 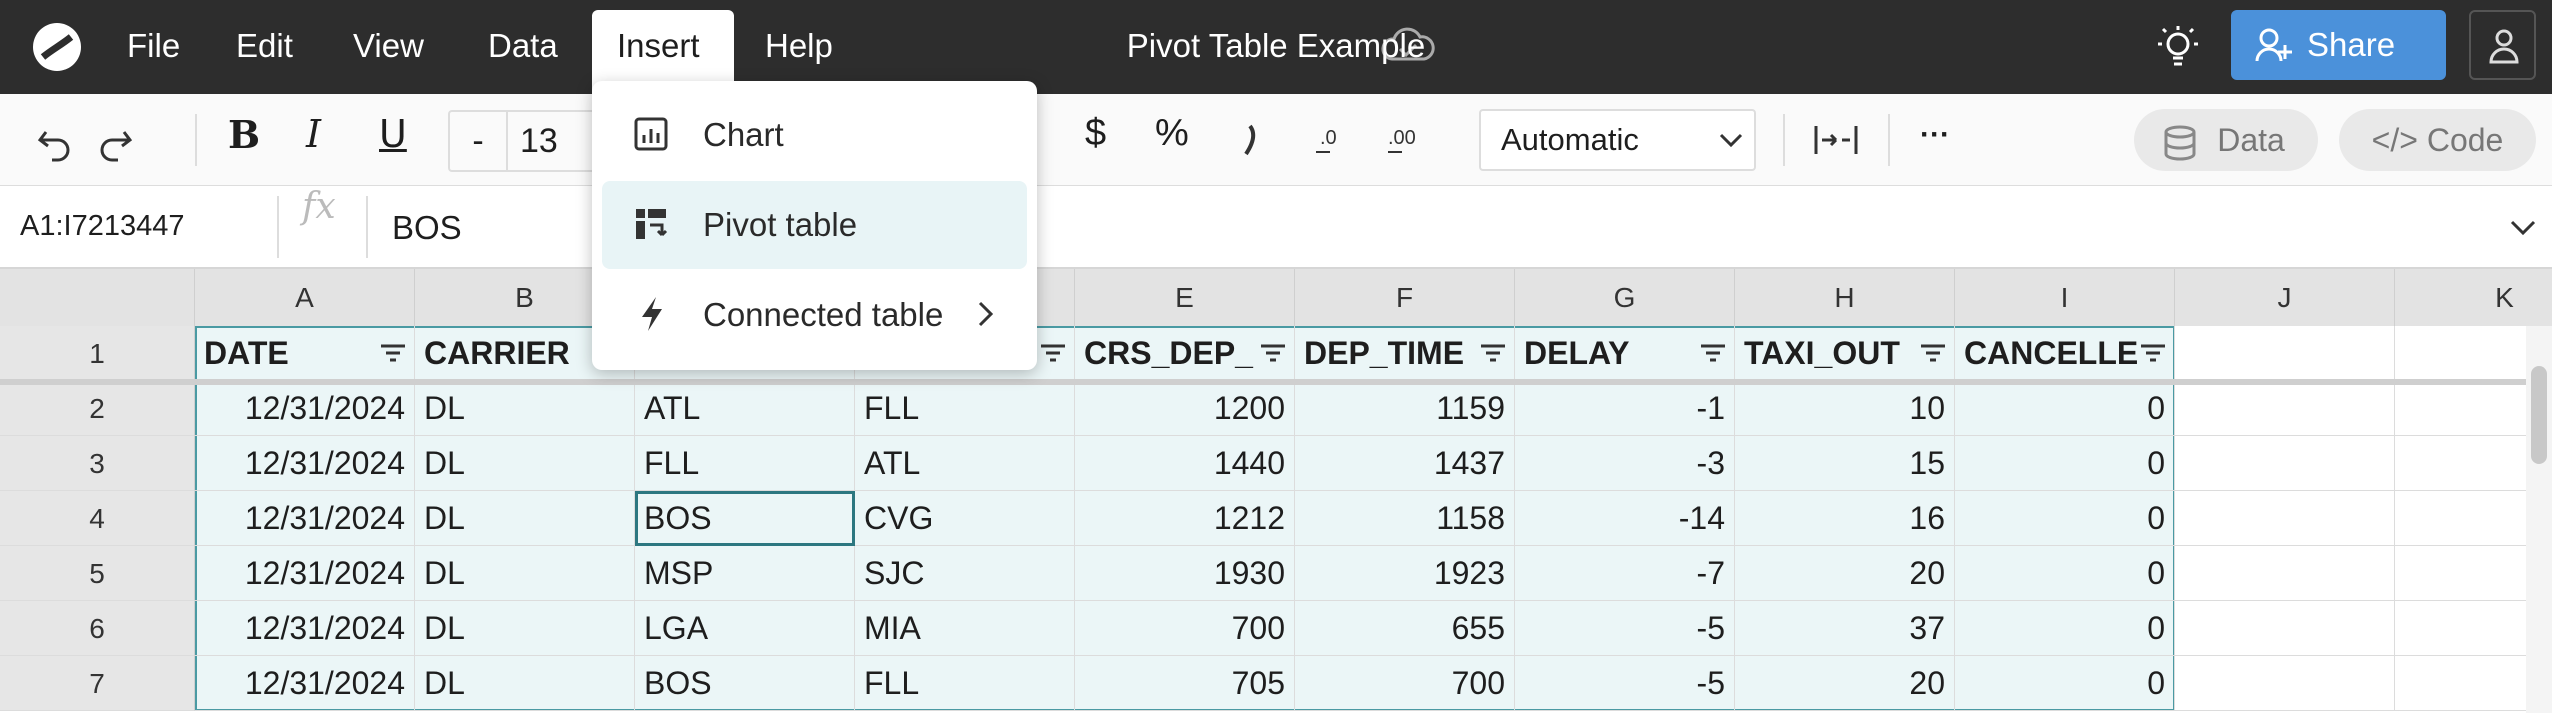 I want to click on cell: 1200, so click(x=1185, y=408).